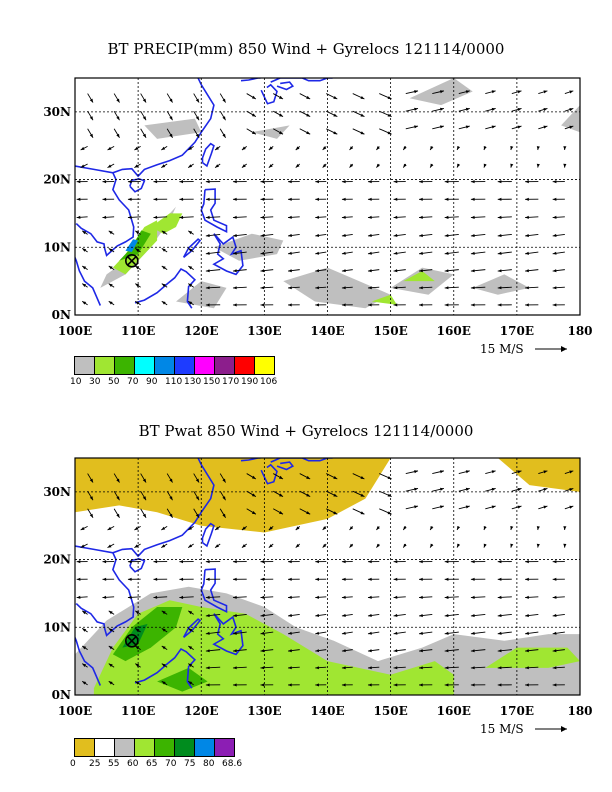 This screenshot has width=612, height=792. I want to click on precip-legend, so click(174, 365).